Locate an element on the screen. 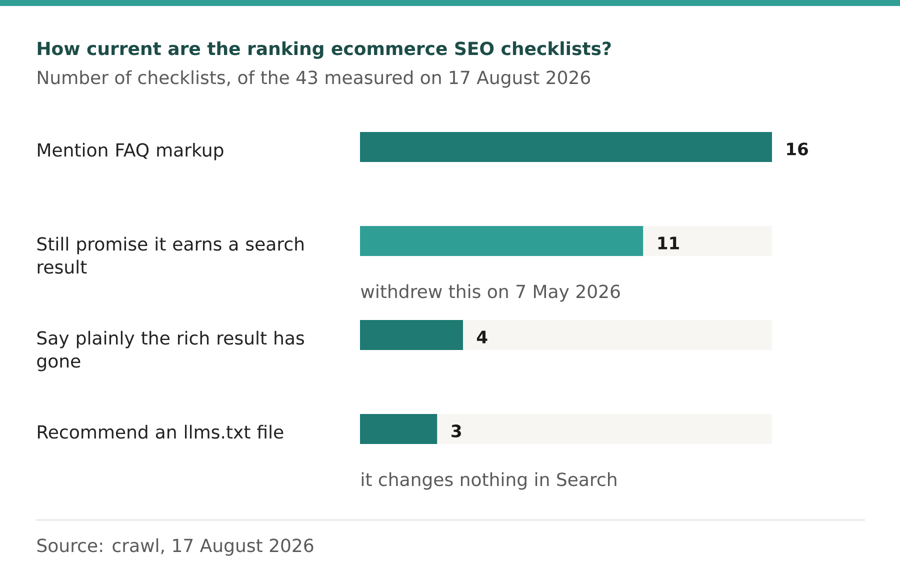 The width and height of the screenshot is (900, 572). chart-subtitle: Number of checklists, of the 43 measured on 17 August 2026 is located at coordinates (314, 79).